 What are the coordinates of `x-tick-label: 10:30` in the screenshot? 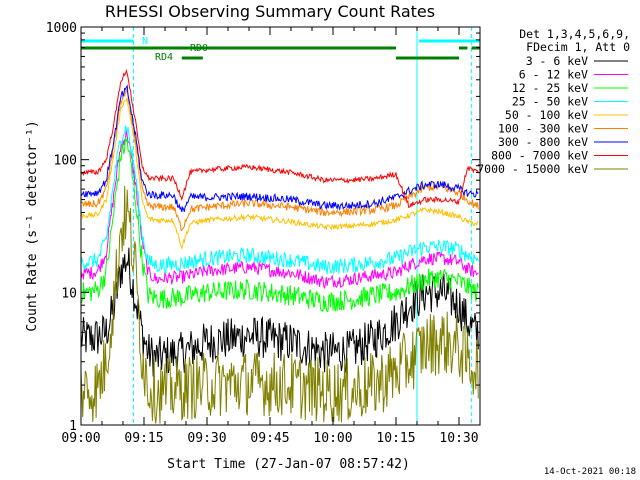 It's located at (458, 438).